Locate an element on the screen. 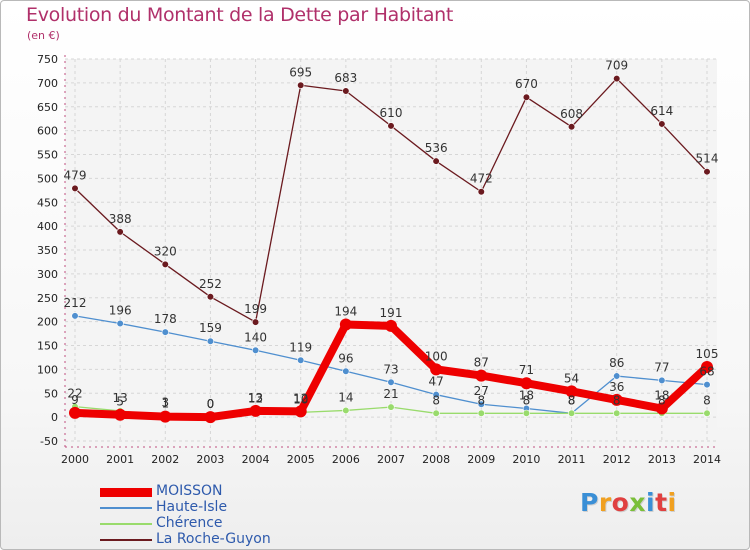 The image size is (750, 550). data-label-la-roche-guyon: 536 is located at coordinates (436, 148).